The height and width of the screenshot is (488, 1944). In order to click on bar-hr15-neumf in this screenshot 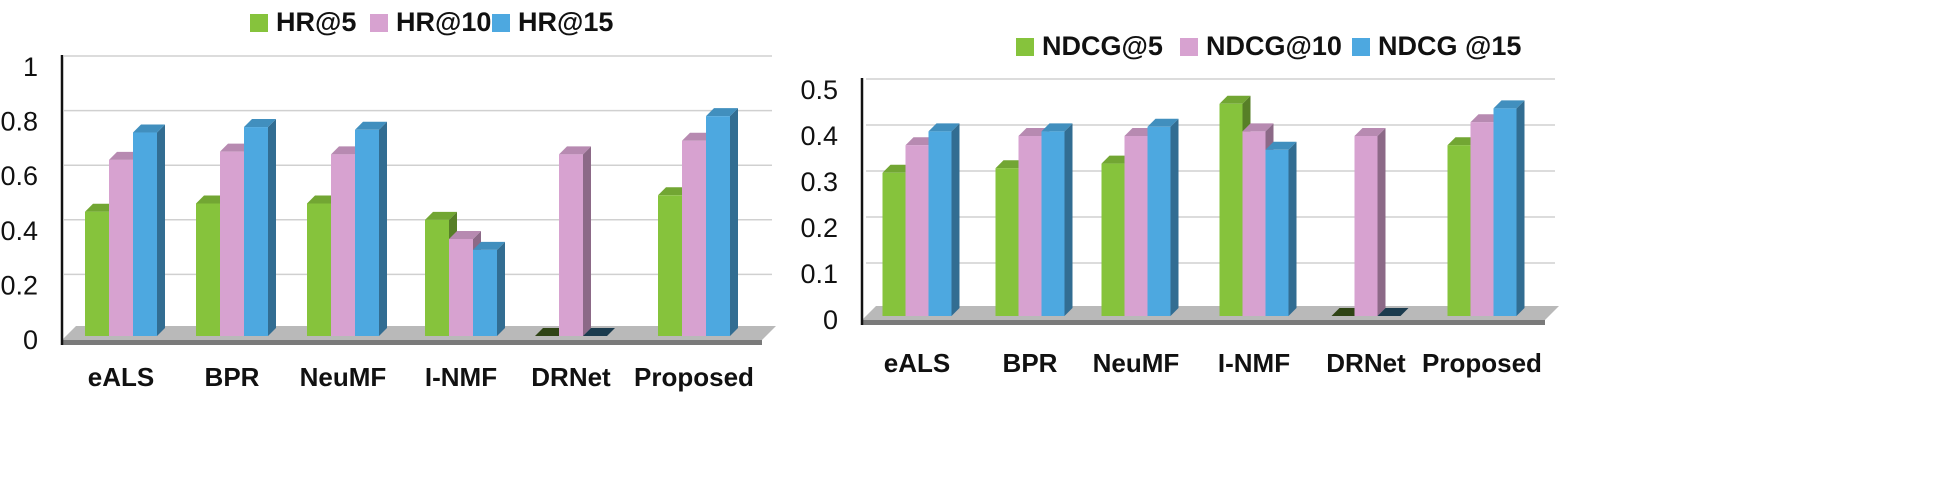, I will do `click(371, 228)`.